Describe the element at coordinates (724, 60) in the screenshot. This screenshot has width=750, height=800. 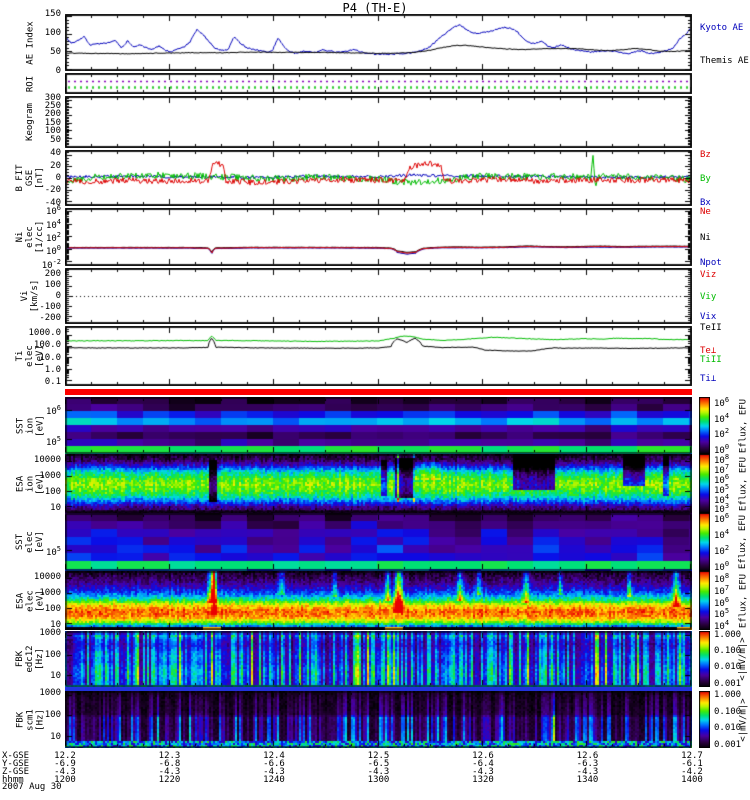
I see `series-label: Themis AE` at that location.